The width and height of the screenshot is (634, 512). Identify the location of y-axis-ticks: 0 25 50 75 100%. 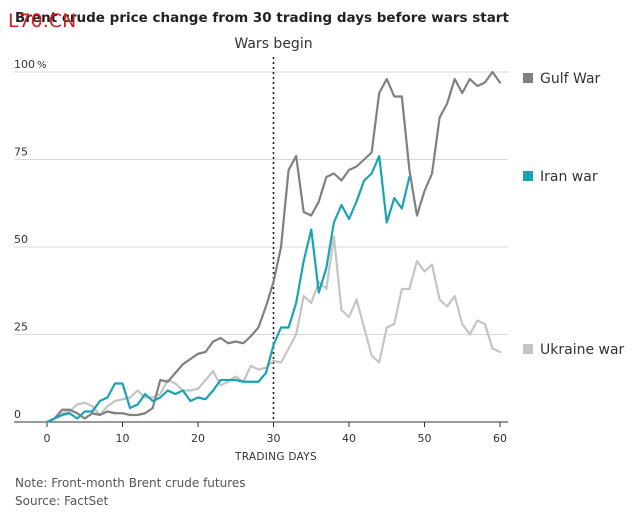
(30, 239).